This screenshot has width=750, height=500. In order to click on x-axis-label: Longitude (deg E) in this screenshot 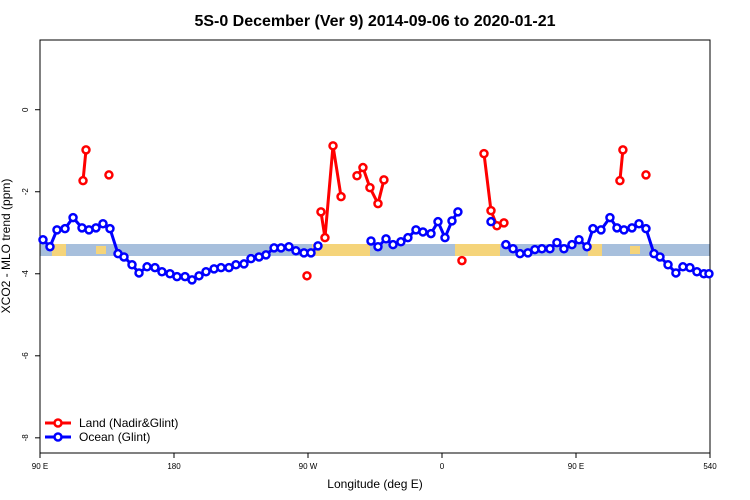, I will do `click(374, 484)`.